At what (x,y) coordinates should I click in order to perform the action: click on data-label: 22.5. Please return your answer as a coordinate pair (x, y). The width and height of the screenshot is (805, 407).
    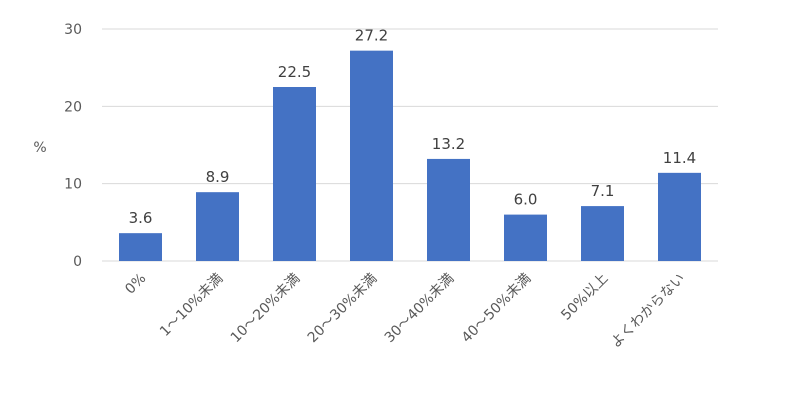
    Looking at the image, I should click on (294, 72).